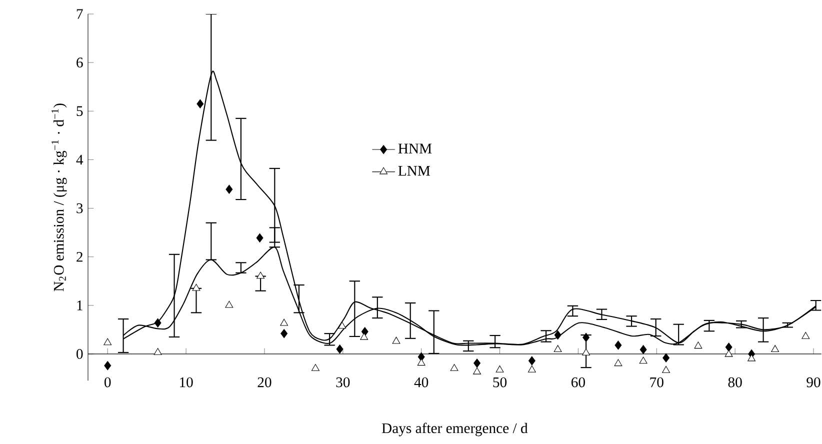 The width and height of the screenshot is (822, 444). Describe the element at coordinates (657, 382) in the screenshot. I see `x-tick-label: 70` at that location.